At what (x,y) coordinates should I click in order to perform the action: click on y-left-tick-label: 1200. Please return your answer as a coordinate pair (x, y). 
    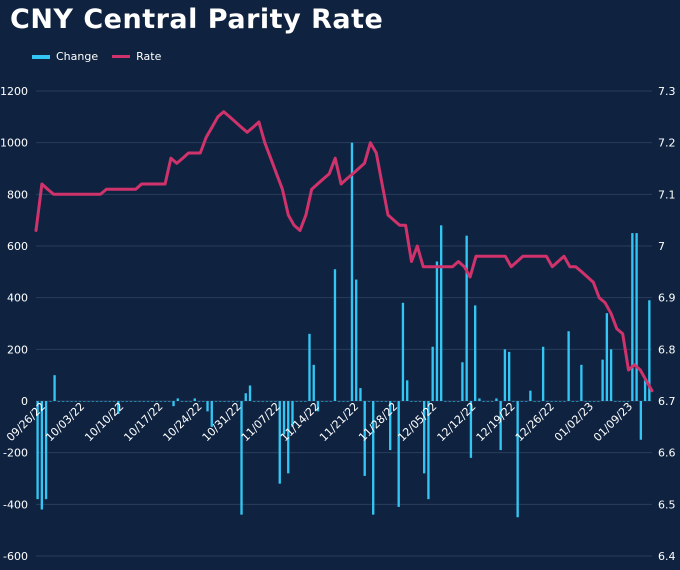
    Looking at the image, I should click on (14, 91).